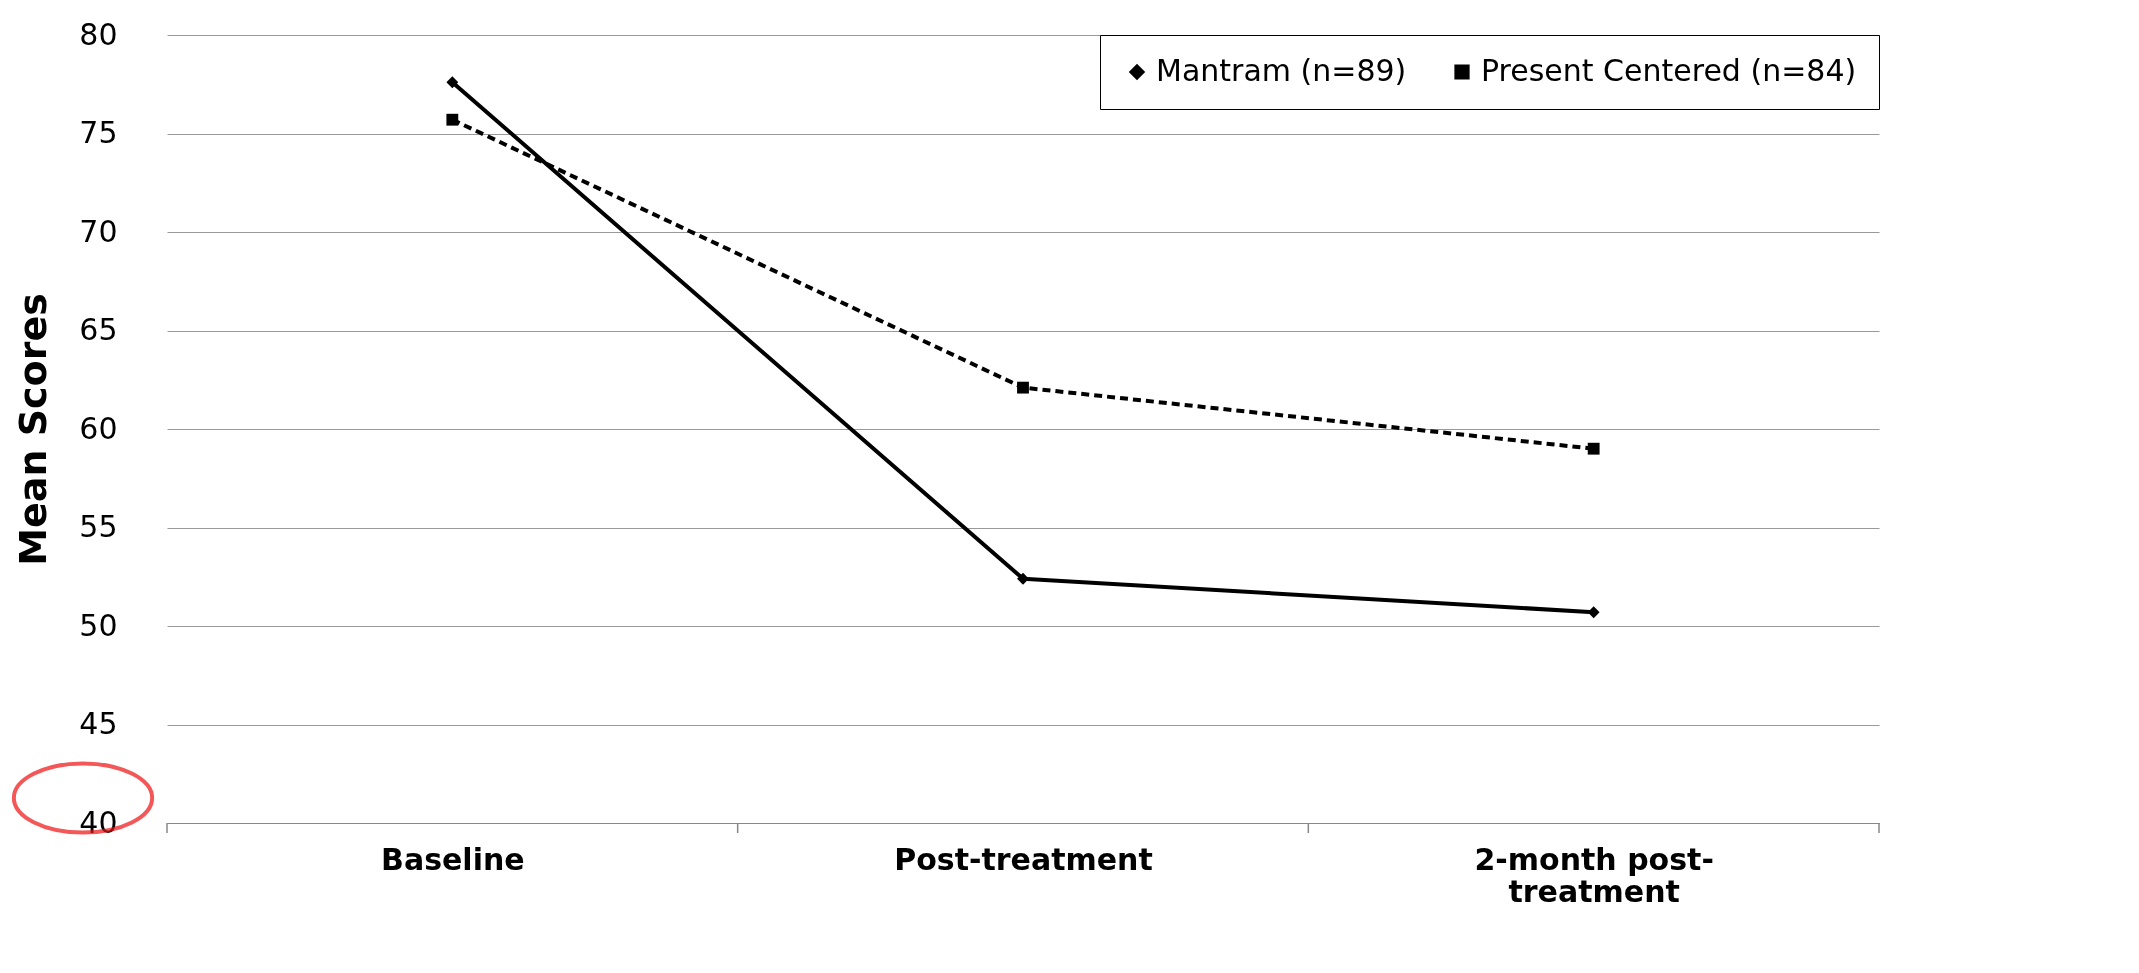  What do you see at coordinates (33, 429) in the screenshot?
I see `y-axis-title: Mean Scores` at bounding box center [33, 429].